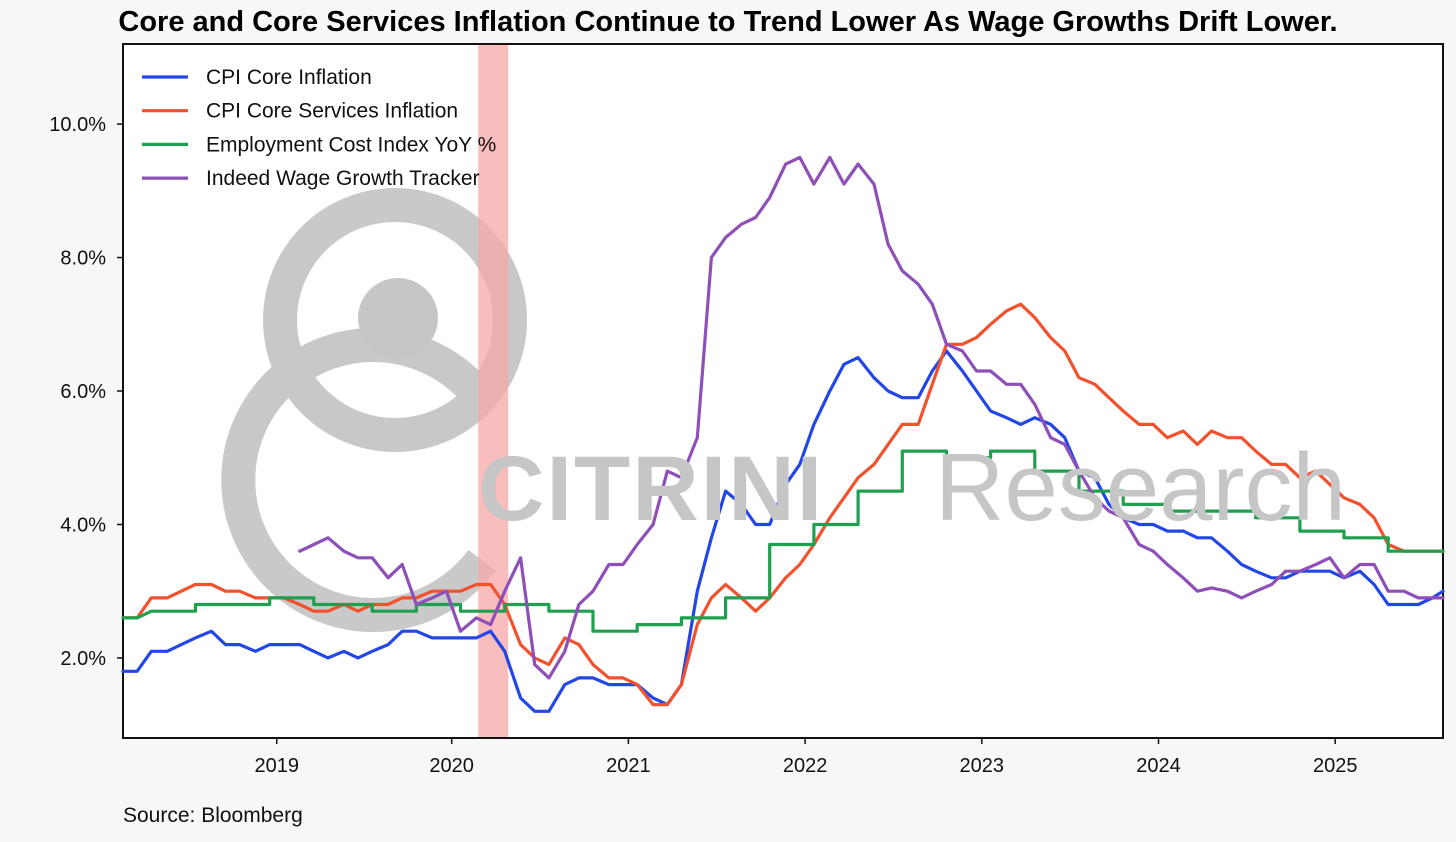 This screenshot has height=842, width=1456. Describe the element at coordinates (351, 144) in the screenshot. I see `legend-label: Employment Cost Index YoY %` at that location.